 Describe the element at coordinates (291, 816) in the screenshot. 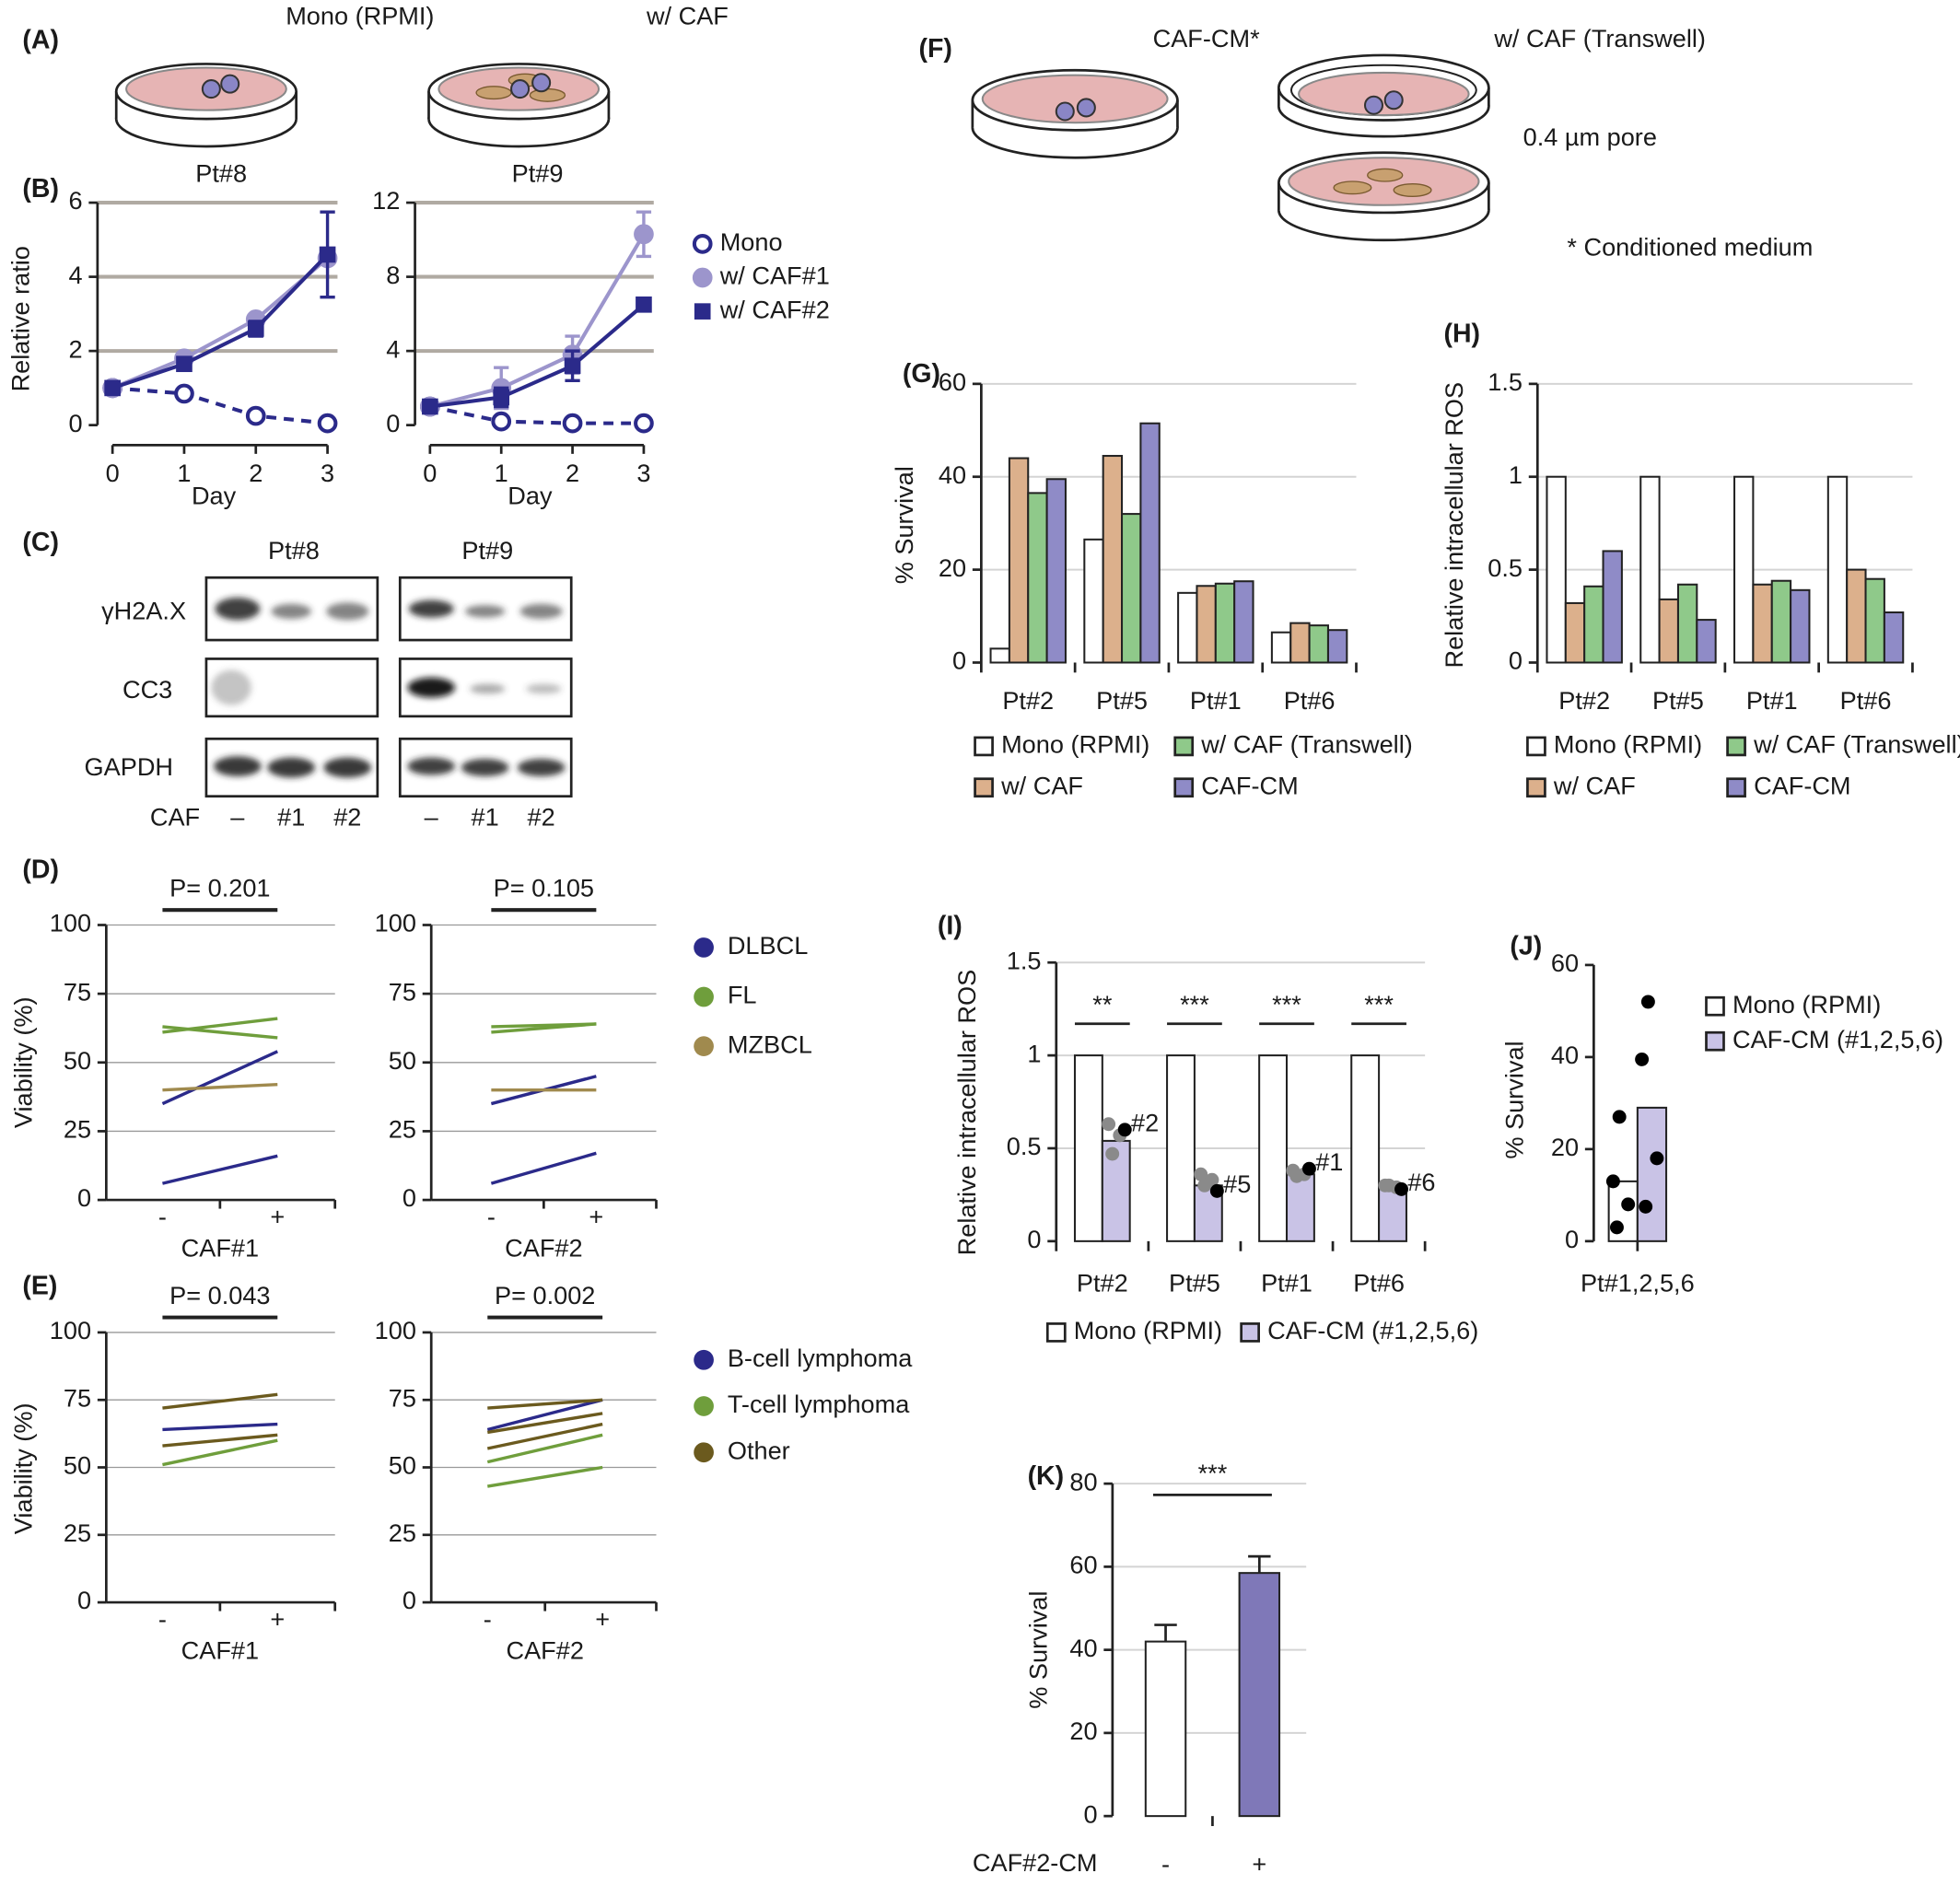

I see `blot-lane: #1` at that location.